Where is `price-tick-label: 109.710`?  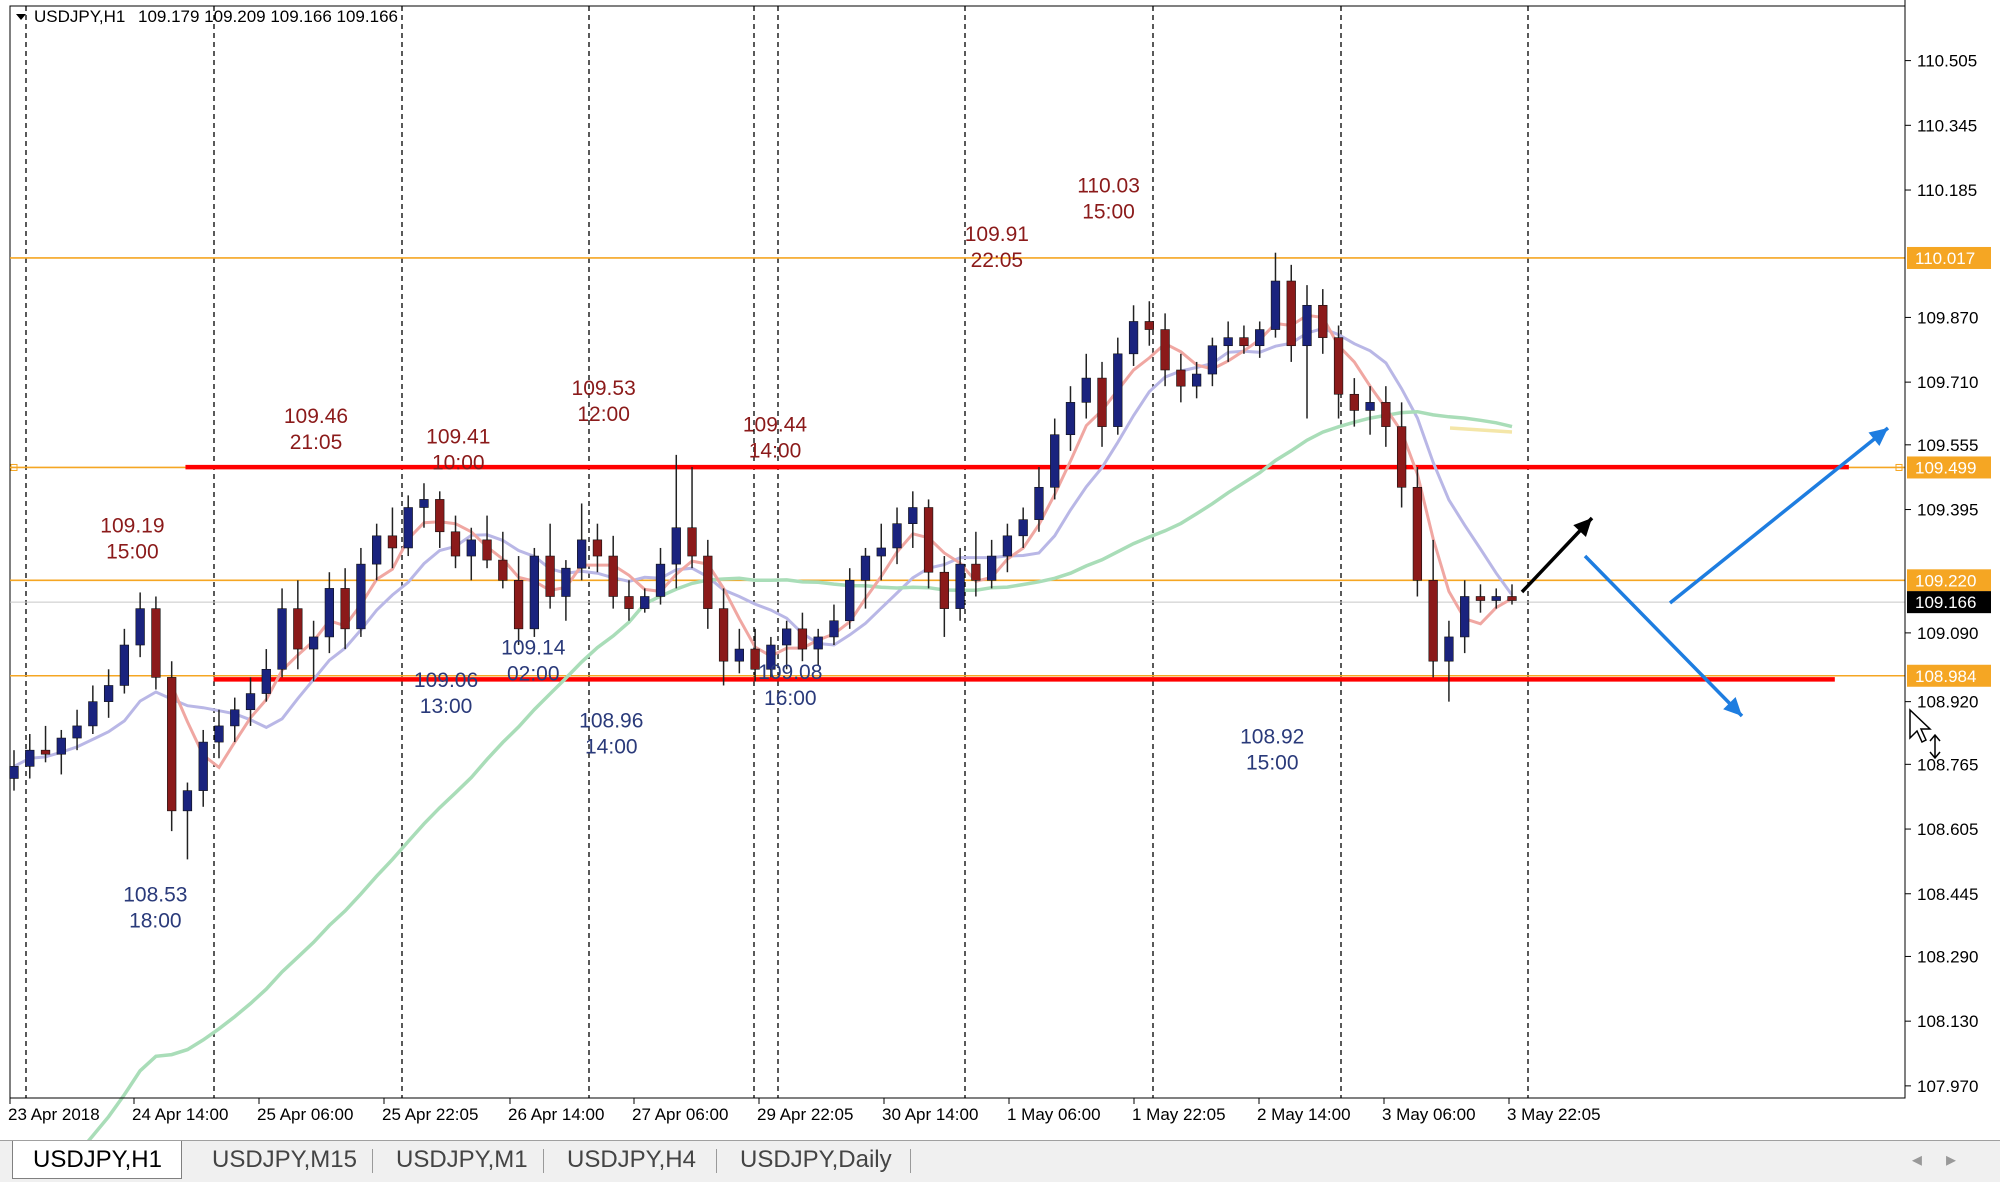 price-tick-label: 109.710 is located at coordinates (1947, 382).